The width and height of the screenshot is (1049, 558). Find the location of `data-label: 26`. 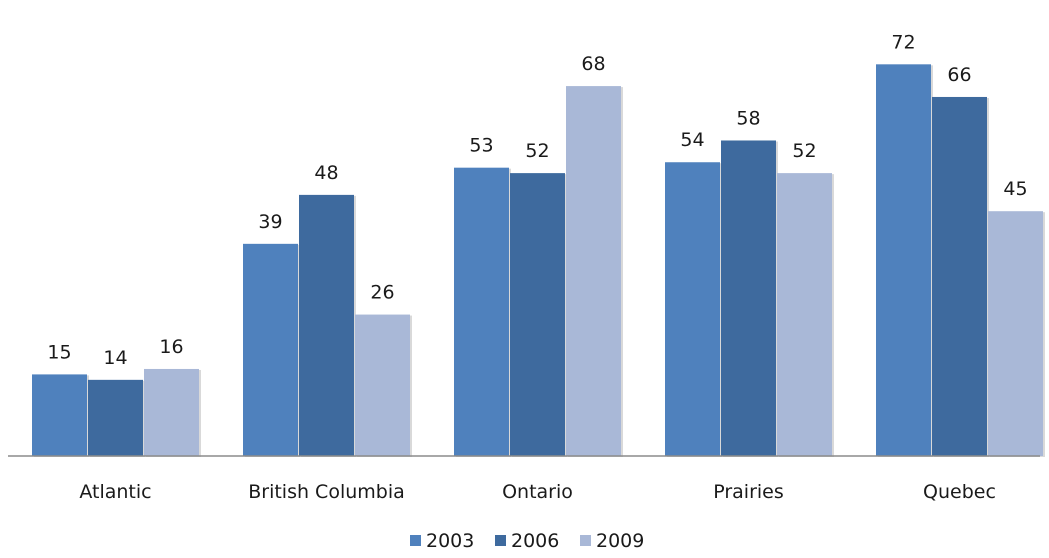

data-label: 26 is located at coordinates (382, 293).